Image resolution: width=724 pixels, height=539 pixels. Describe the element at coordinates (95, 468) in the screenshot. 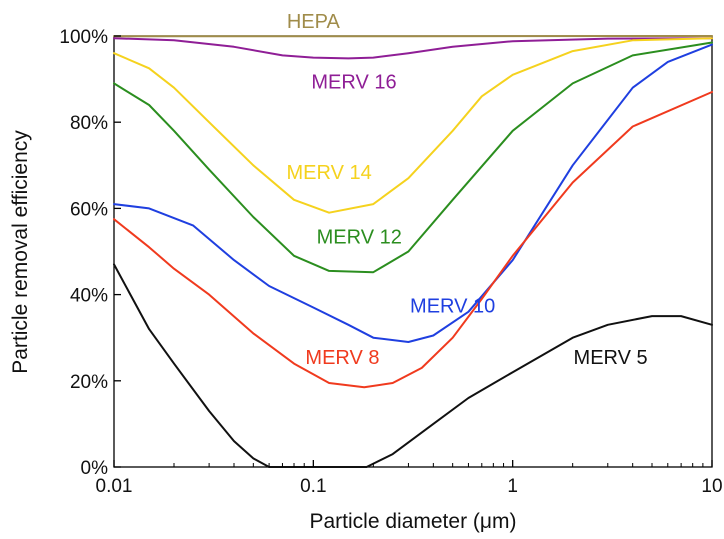

I see `y-tick-label: 0%` at that location.